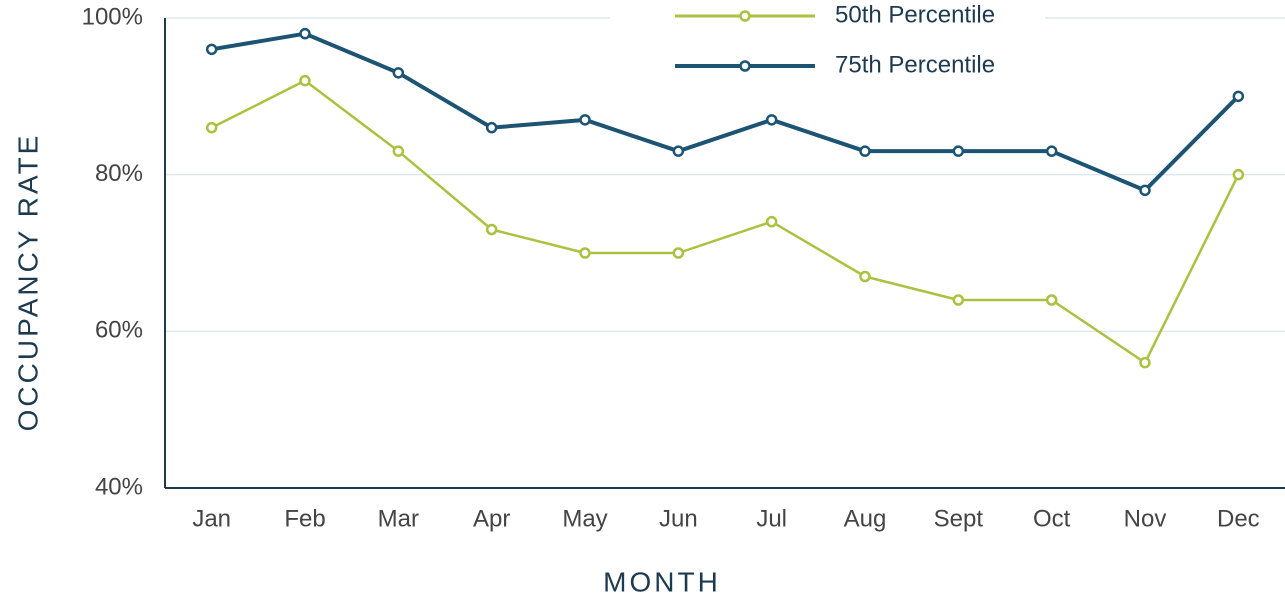 This screenshot has height=601, width=1285. What do you see at coordinates (211, 518) in the screenshot?
I see `x-tick-label: Jan` at bounding box center [211, 518].